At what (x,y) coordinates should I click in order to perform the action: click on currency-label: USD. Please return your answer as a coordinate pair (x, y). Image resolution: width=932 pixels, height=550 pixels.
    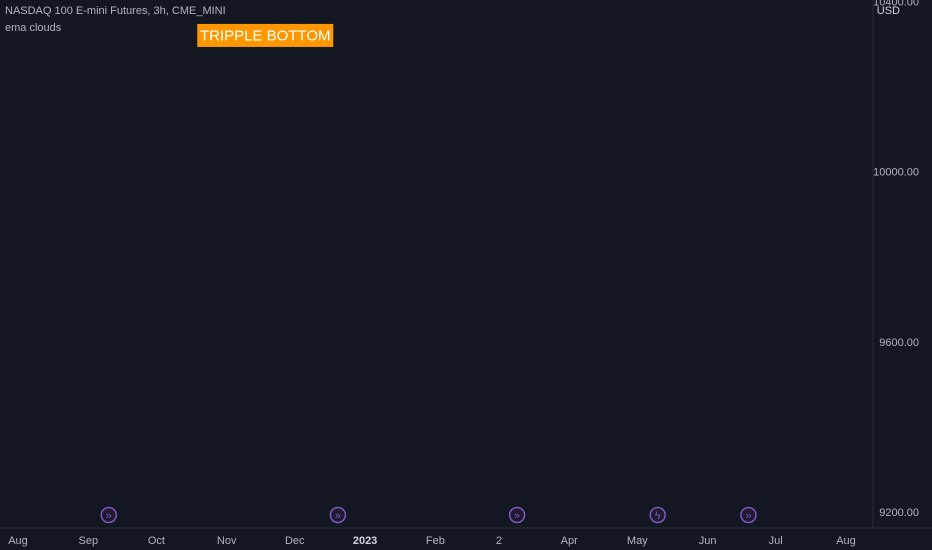
    Looking at the image, I should click on (888, 11).